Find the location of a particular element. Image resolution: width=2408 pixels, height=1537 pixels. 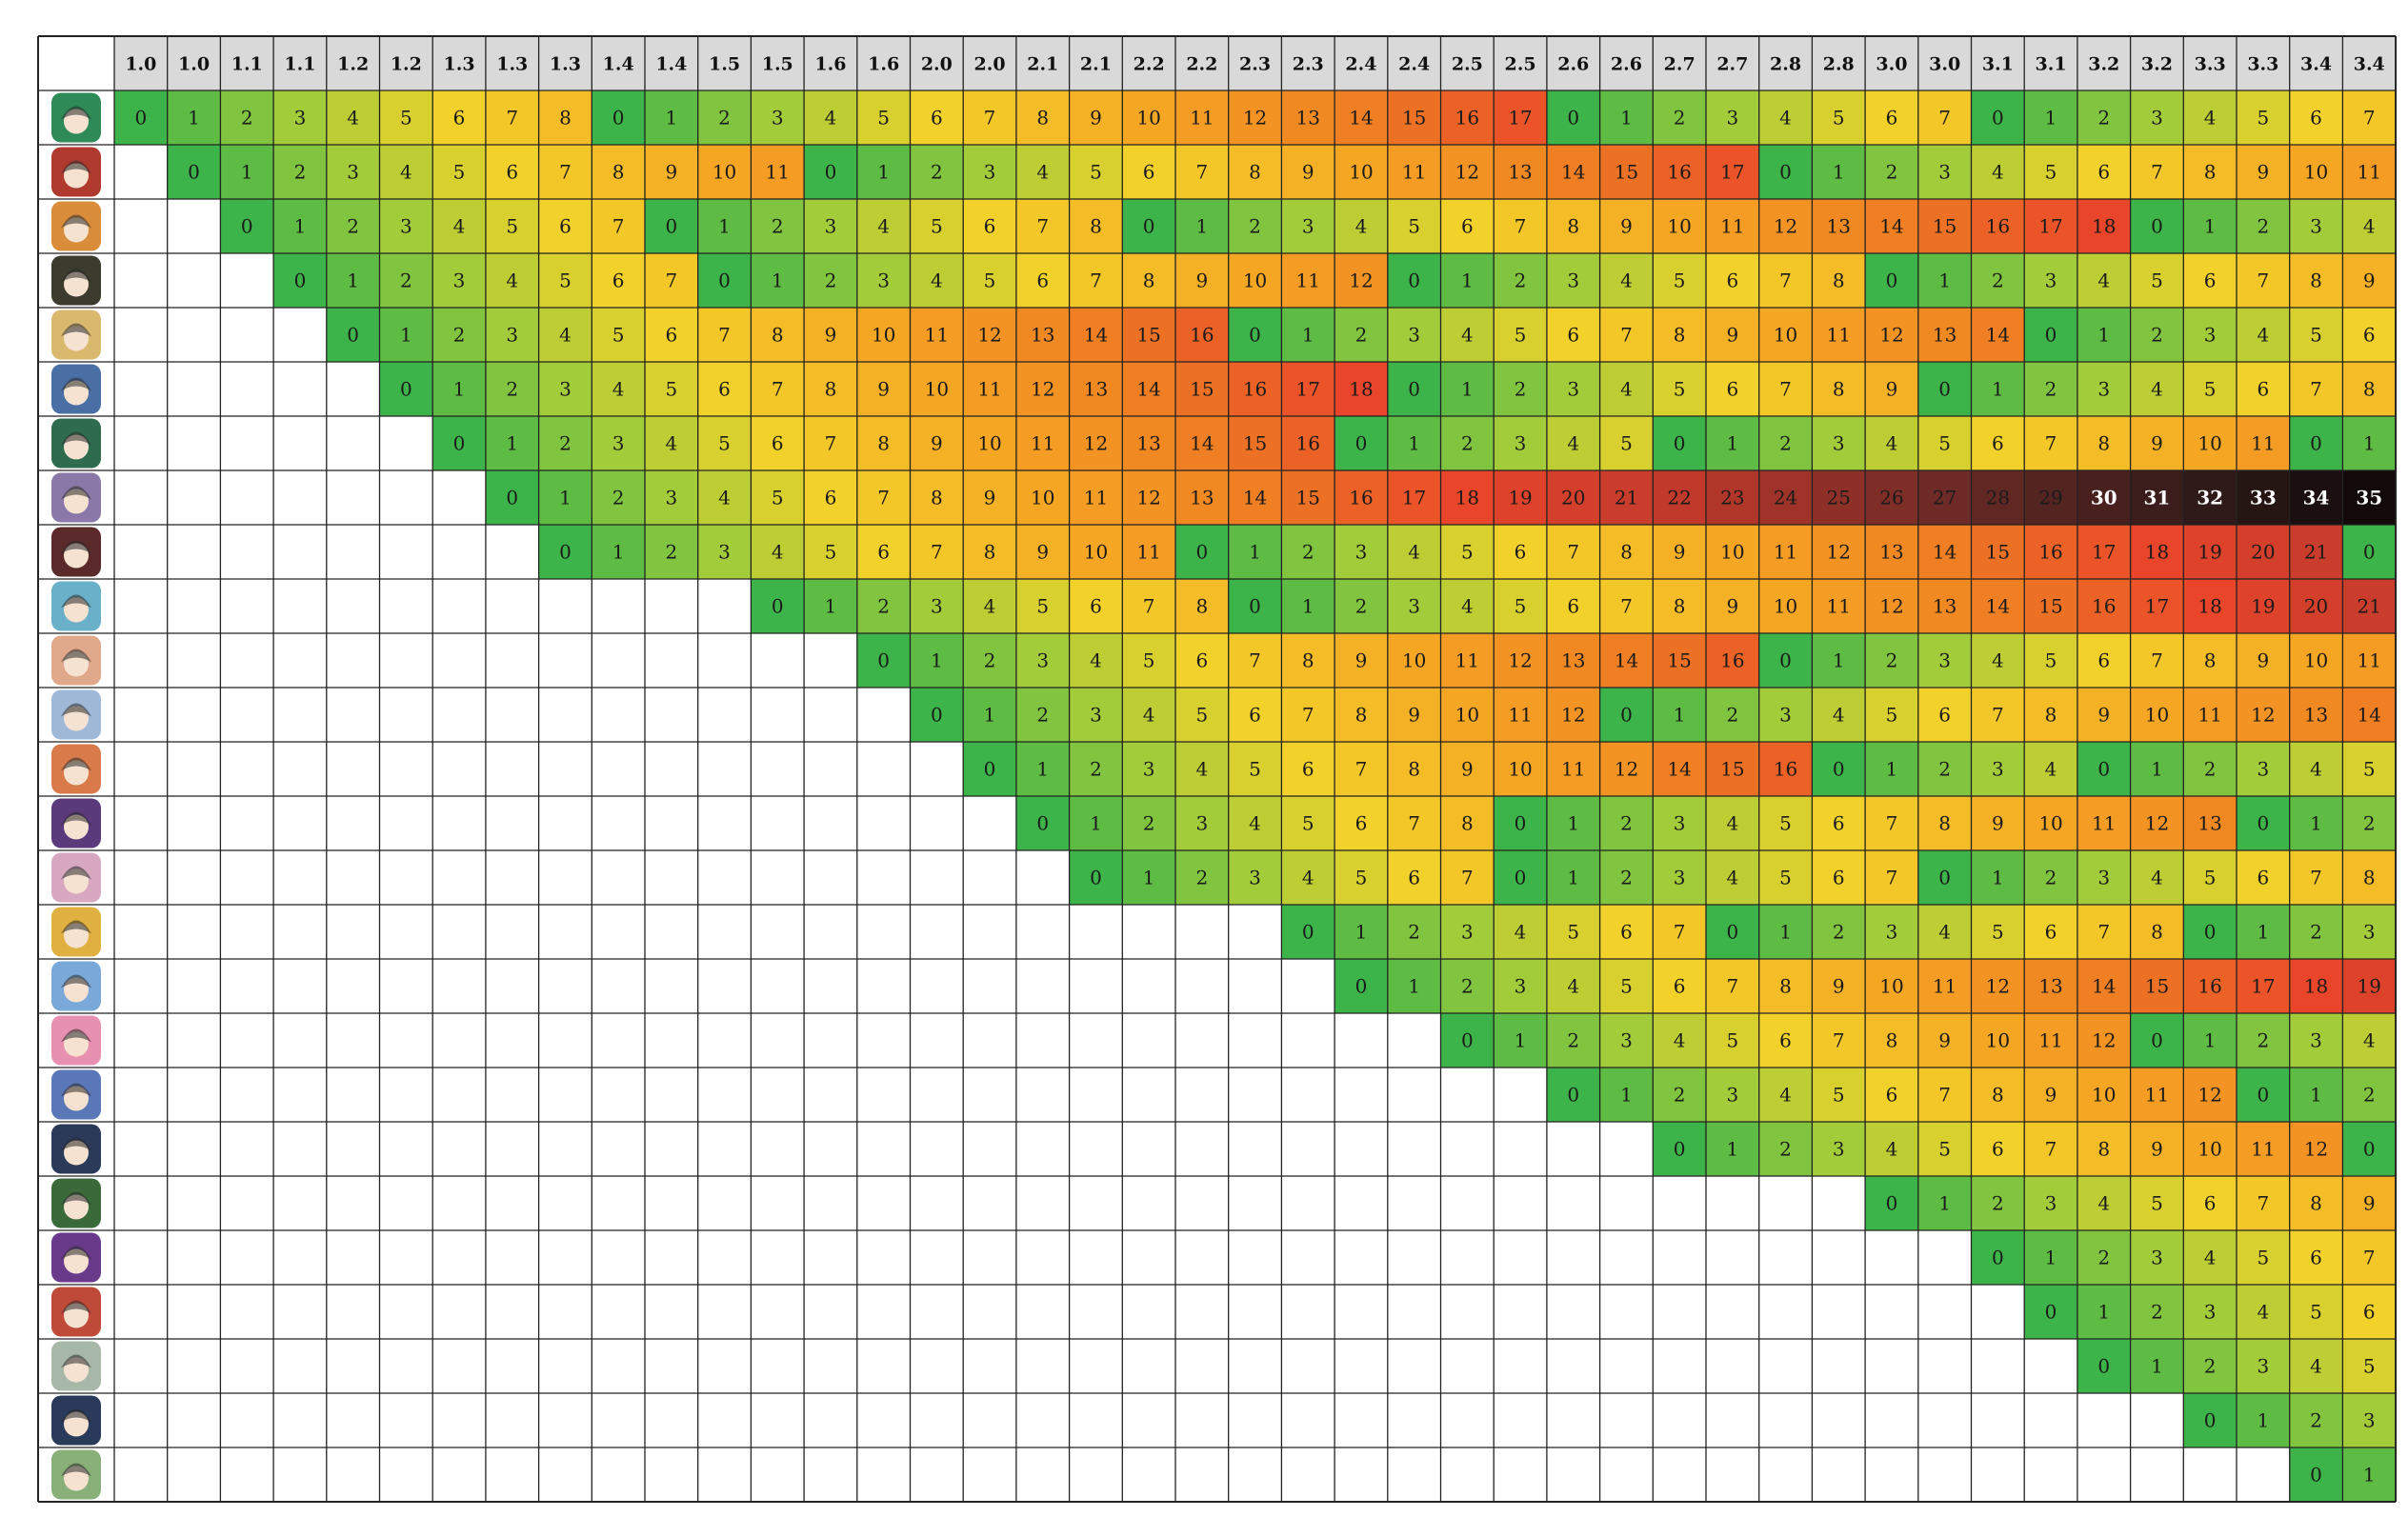

cell-value-label: 21 is located at coordinates (2369, 606).